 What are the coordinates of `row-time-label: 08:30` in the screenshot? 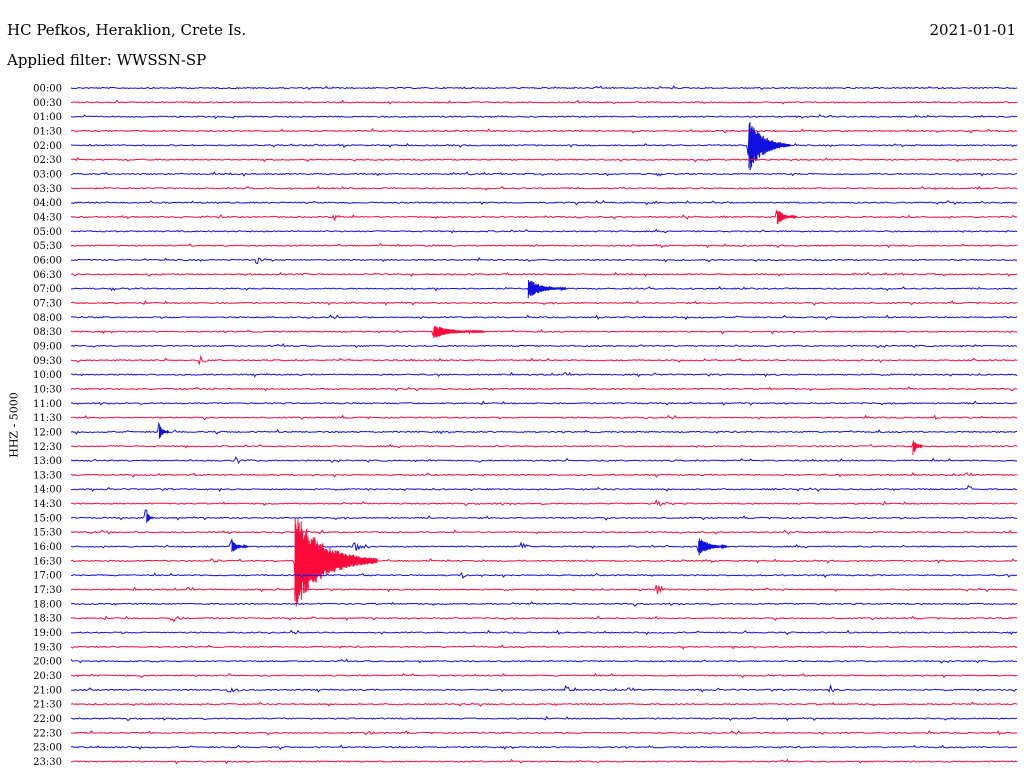 It's located at (47, 332).